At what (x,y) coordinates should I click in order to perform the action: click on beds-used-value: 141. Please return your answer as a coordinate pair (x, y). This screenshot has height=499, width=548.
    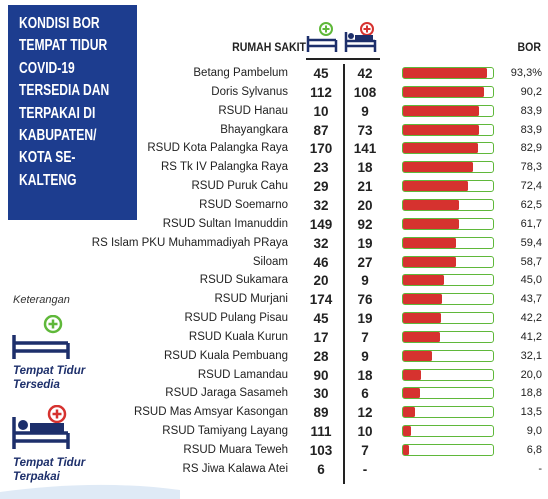
    Looking at the image, I should click on (365, 149).